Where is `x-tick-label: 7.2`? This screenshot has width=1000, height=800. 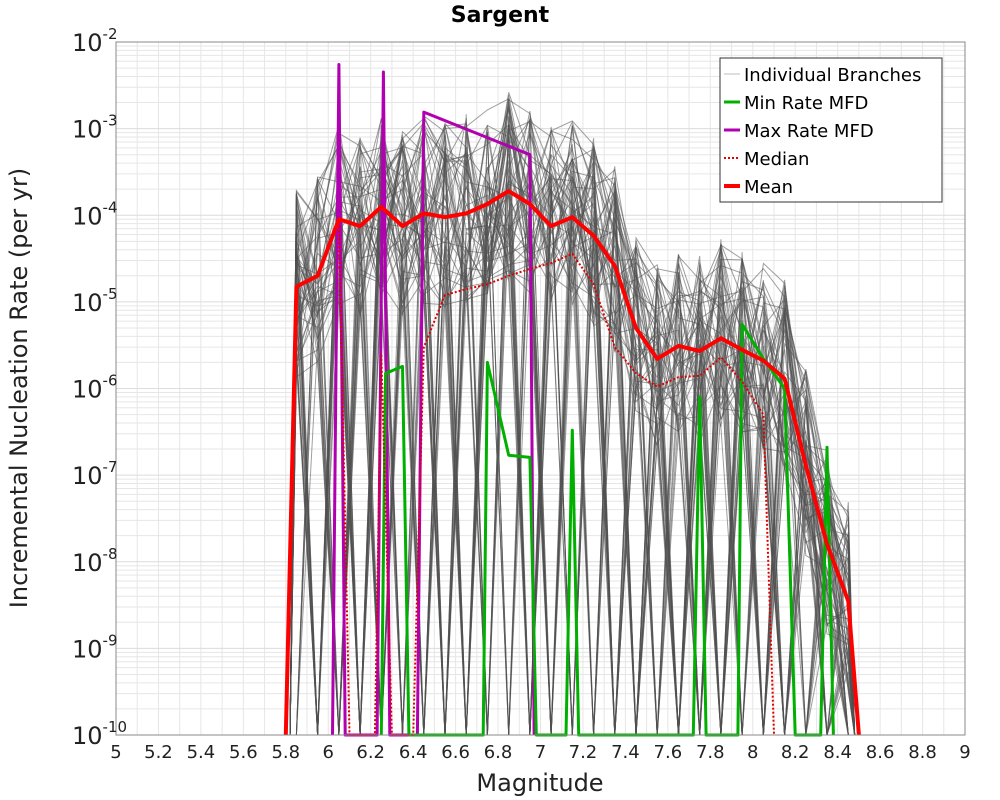 x-tick-label: 7.2 is located at coordinates (583, 752).